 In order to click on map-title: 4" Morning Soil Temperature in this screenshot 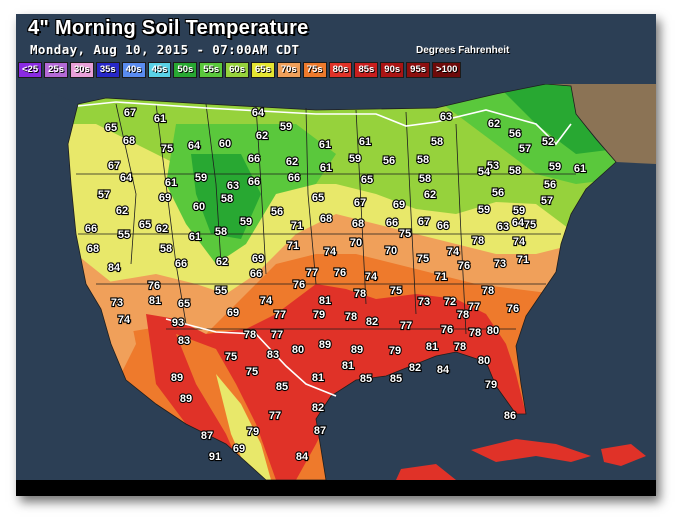, I will do `click(168, 28)`.